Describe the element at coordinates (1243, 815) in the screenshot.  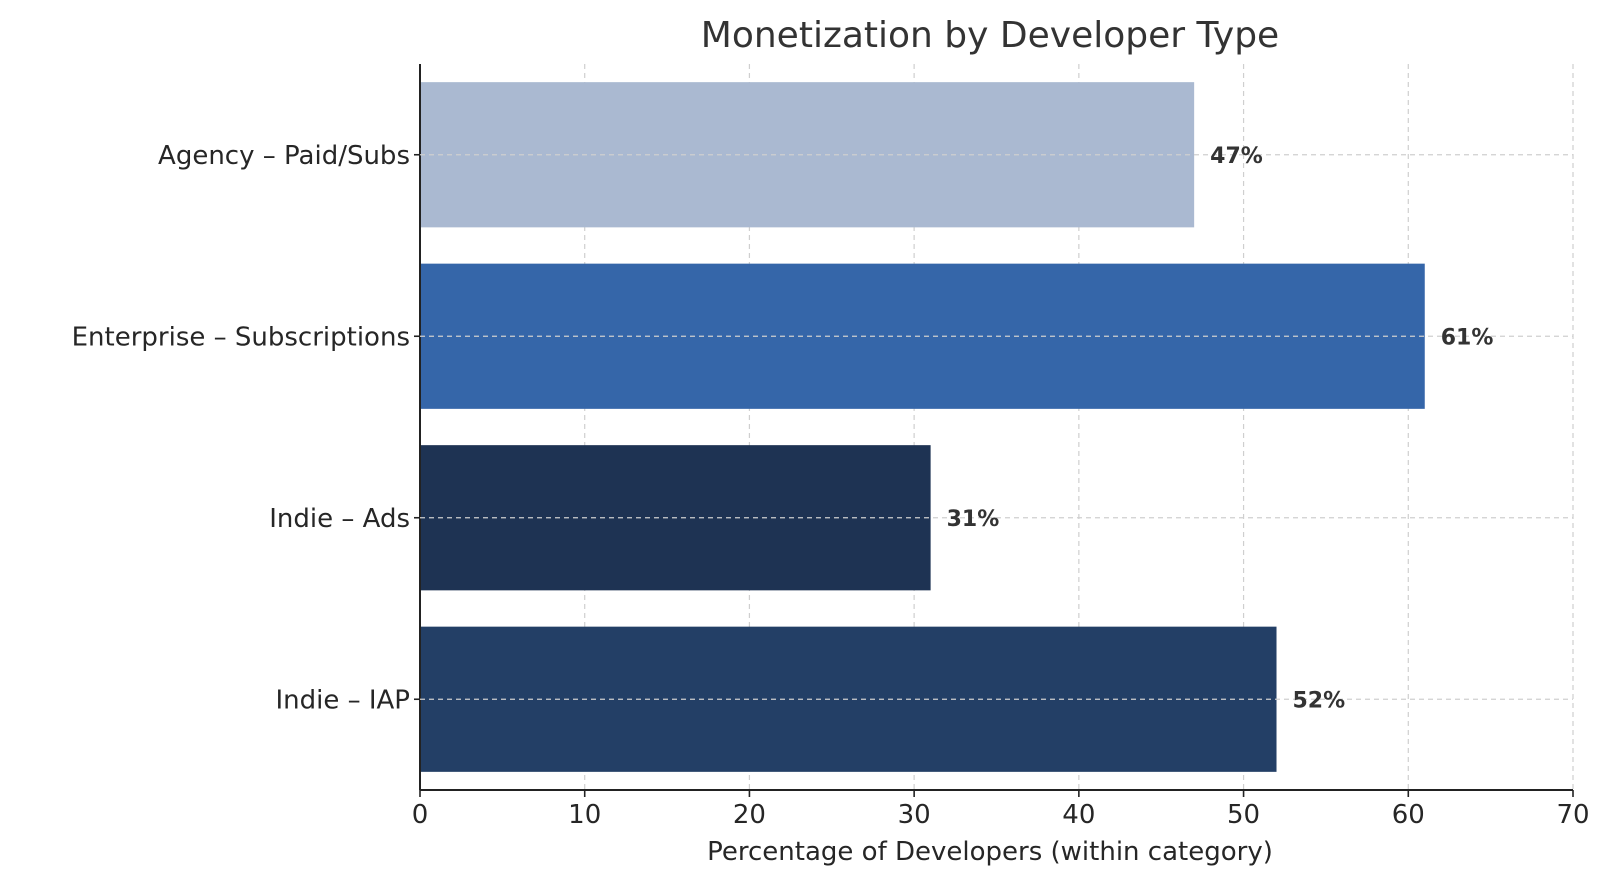
I see `x-tick-label: 50` at that location.